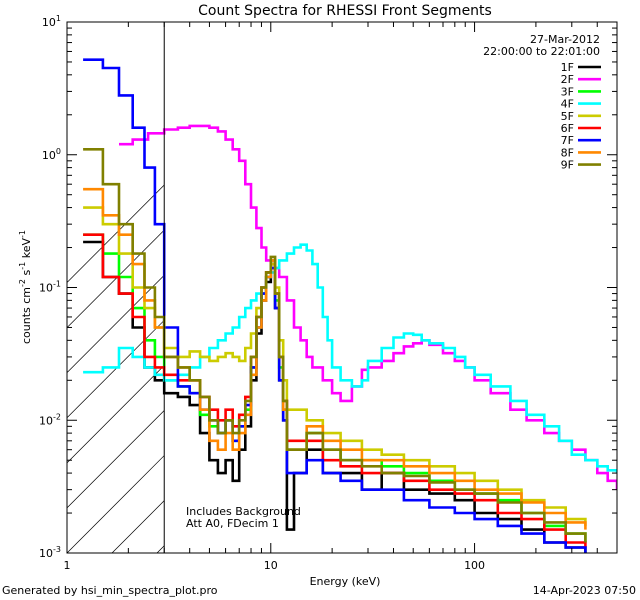 The width and height of the screenshot is (640, 600). Describe the element at coordinates (567, 128) in the screenshot. I see `legend-label-6F: 6F` at that location.